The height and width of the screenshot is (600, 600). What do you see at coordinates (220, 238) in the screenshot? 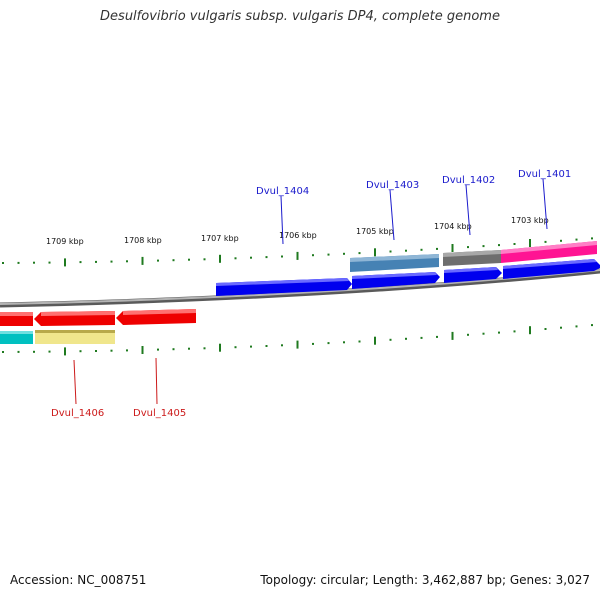
I see `scale-label-1707: 1707 kbp` at bounding box center [220, 238].